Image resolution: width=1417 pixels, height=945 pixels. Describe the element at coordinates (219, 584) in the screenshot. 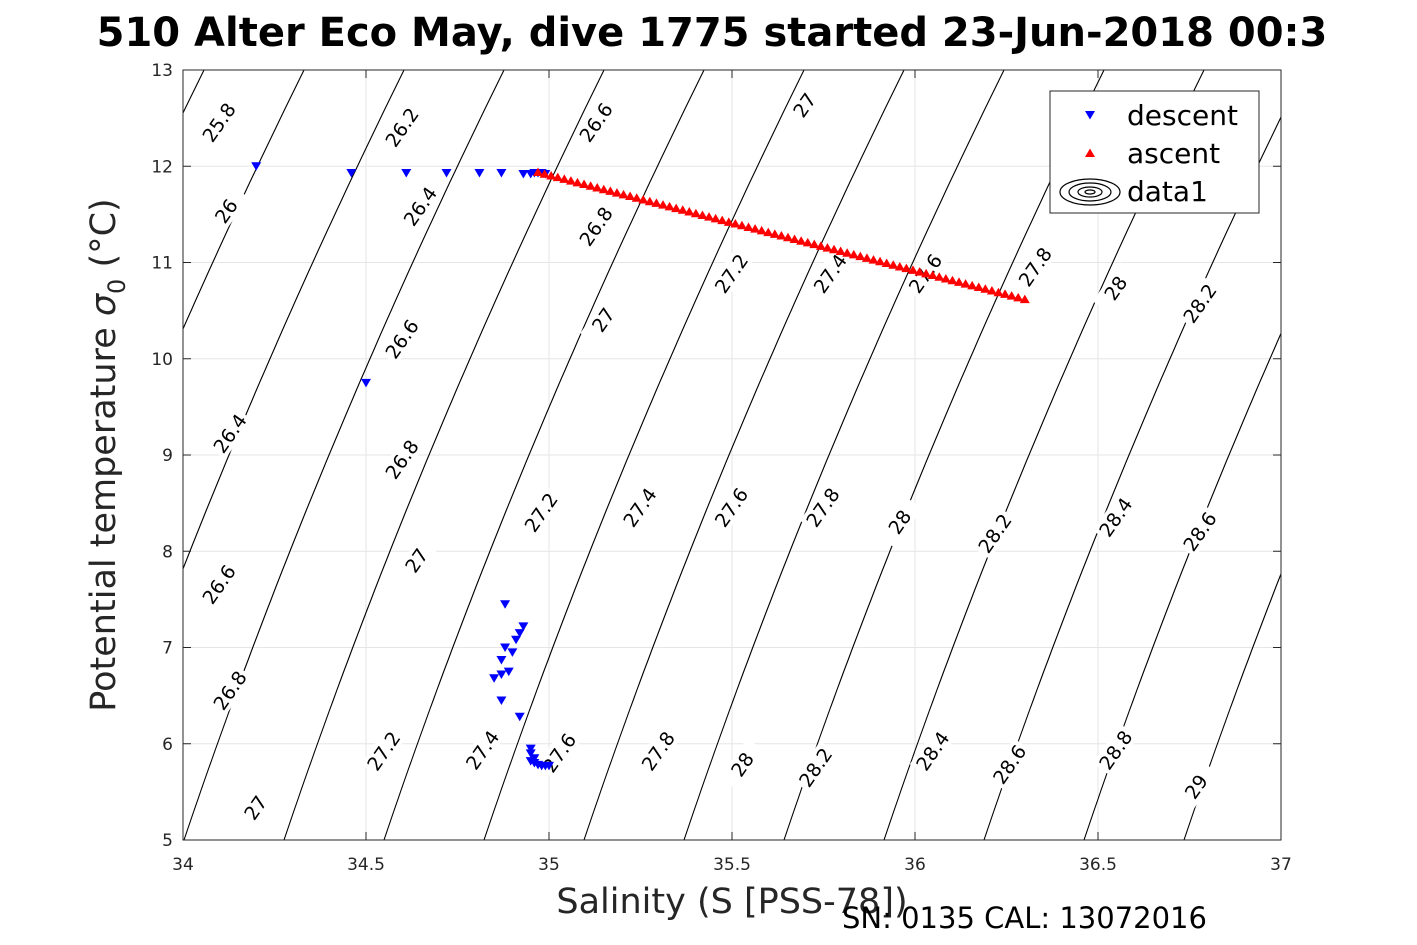

I see `contour-label-group: 26.6` at that location.